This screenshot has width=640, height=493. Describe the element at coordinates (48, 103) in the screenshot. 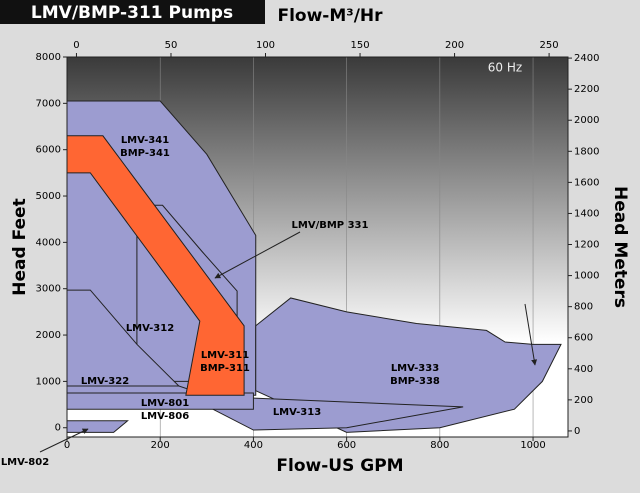

I see `y-tick-label: 7000` at that location.